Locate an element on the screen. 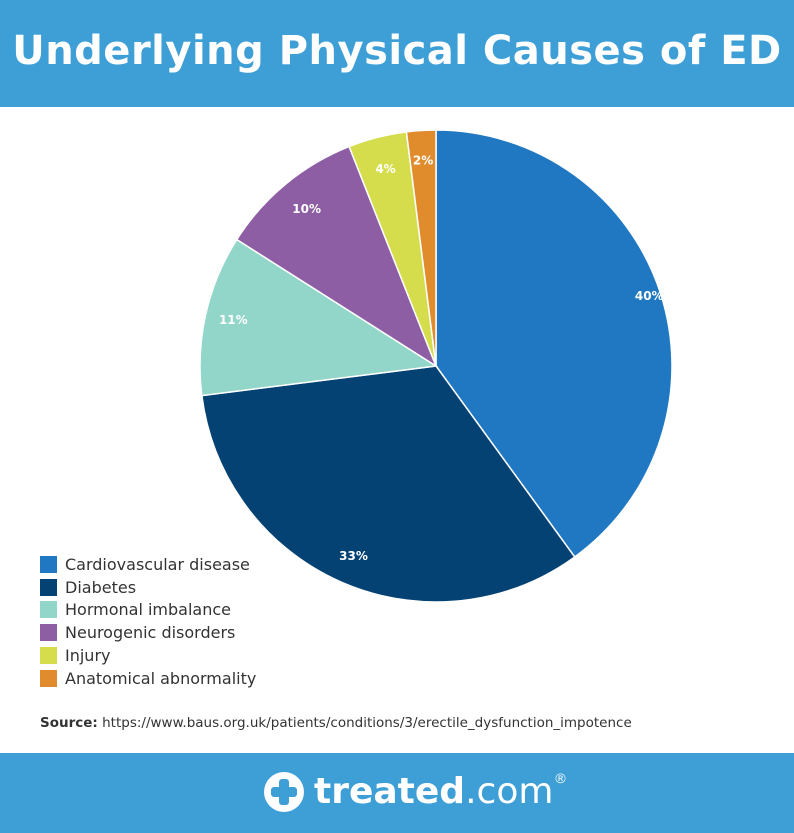 This screenshot has width=794, height=833. slice-label-anatomical-abnormality: 2% is located at coordinates (423, 161).